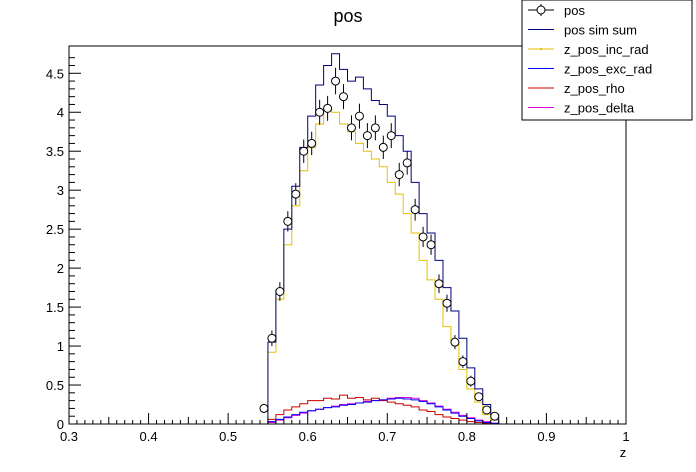  I want to click on x-tick-label: 0.6, so click(308, 436).